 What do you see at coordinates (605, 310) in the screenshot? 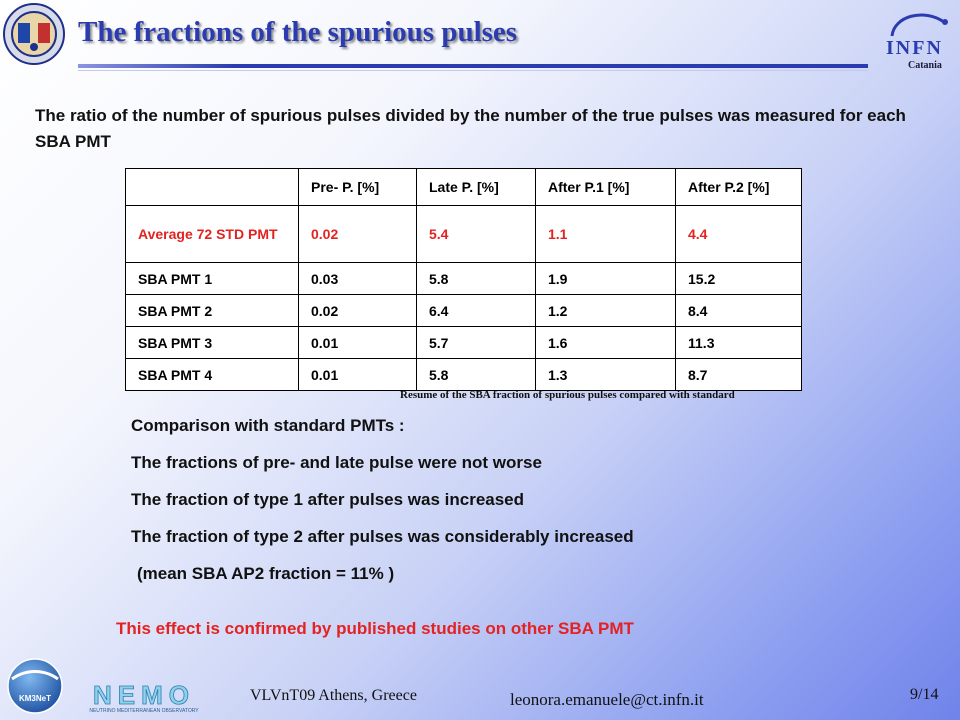
I see `table-cell: 1.2` at bounding box center [605, 310].